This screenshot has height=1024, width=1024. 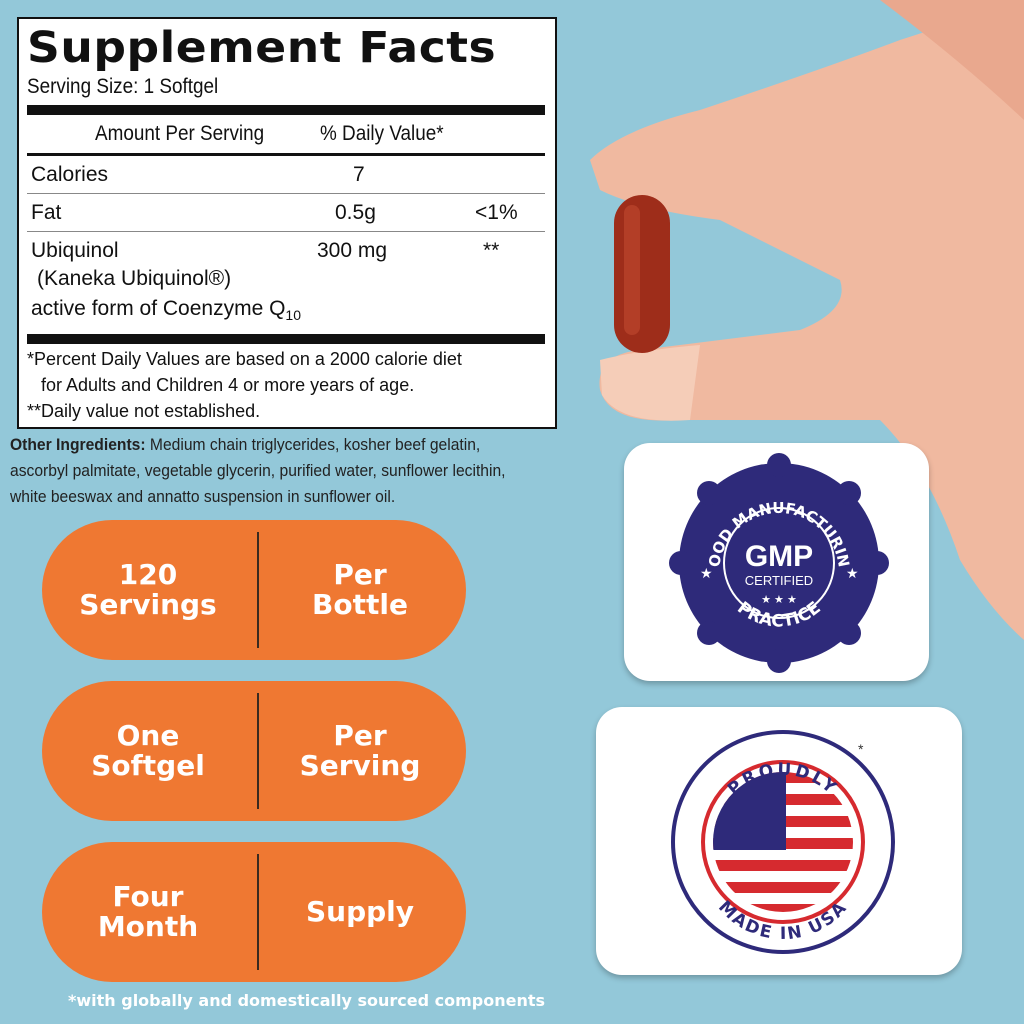 I want to click on supply-pill: Four Month Supply, so click(x=254, y=912).